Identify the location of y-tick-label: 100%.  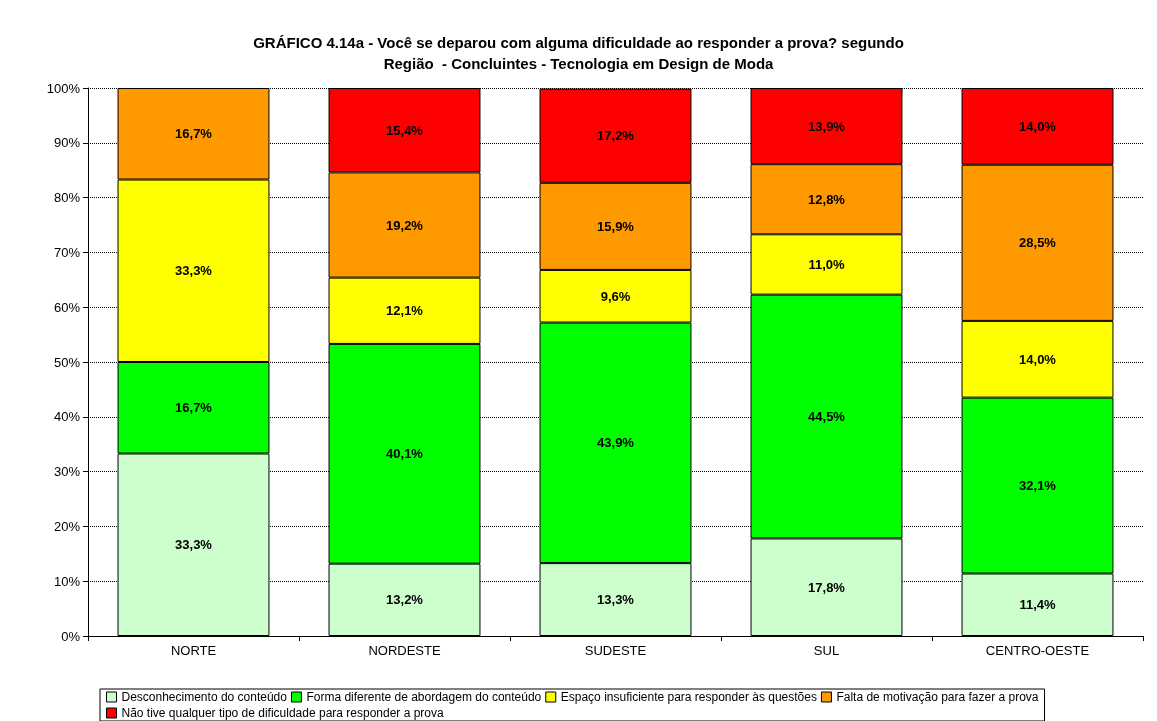
(63, 88).